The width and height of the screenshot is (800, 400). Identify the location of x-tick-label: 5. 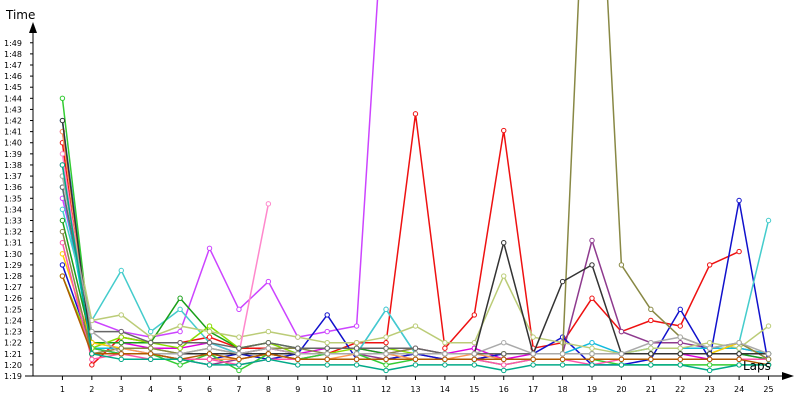
(180, 389).